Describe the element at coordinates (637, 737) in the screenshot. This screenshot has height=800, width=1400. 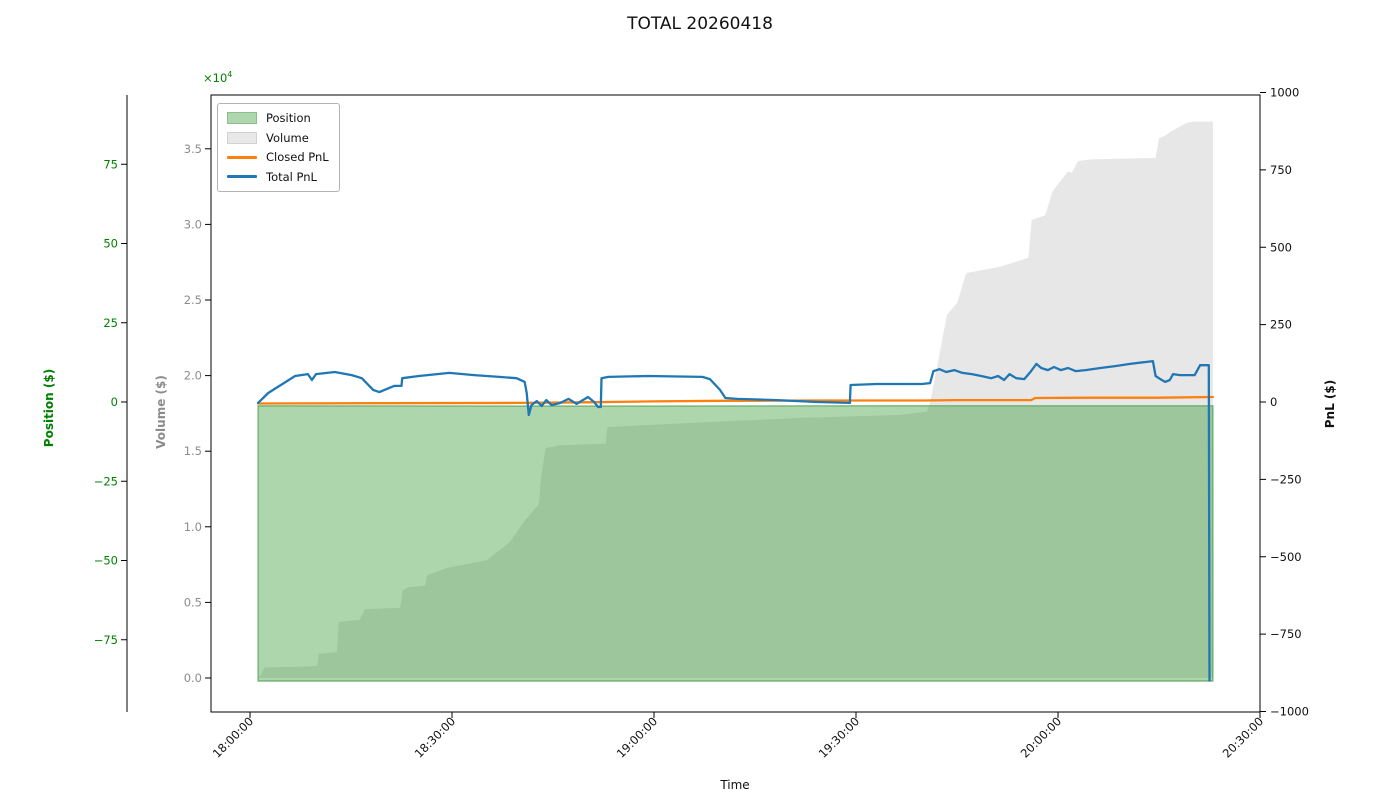
I see `time-tick-label: 19:00:00` at that location.